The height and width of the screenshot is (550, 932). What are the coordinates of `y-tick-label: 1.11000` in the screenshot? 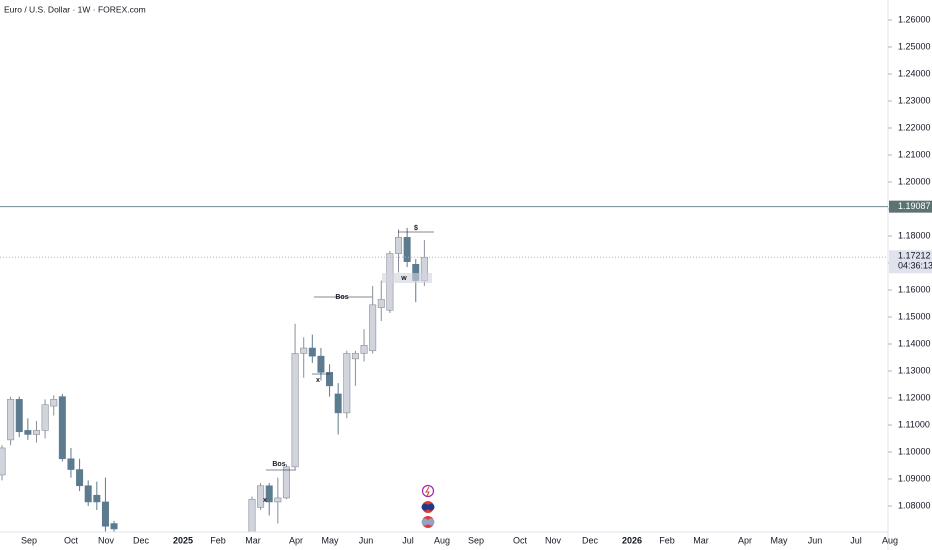 It's located at (914, 424).